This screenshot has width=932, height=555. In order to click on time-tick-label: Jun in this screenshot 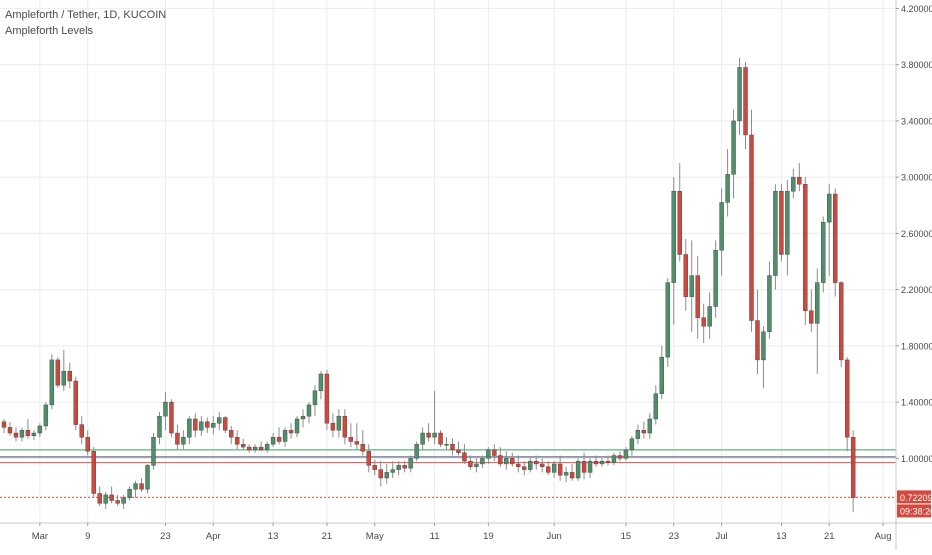, I will do `click(553, 536)`.